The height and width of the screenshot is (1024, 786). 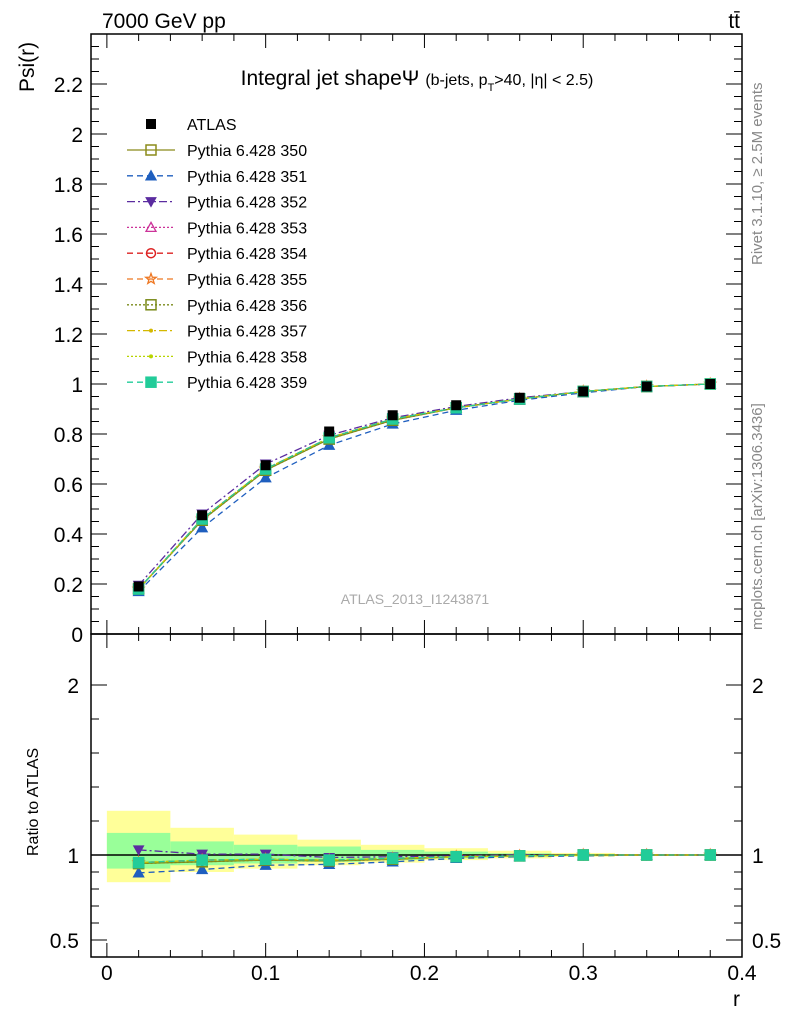 What do you see at coordinates (68, 335) in the screenshot?
I see `main-ytick-label: 1.2` at bounding box center [68, 335].